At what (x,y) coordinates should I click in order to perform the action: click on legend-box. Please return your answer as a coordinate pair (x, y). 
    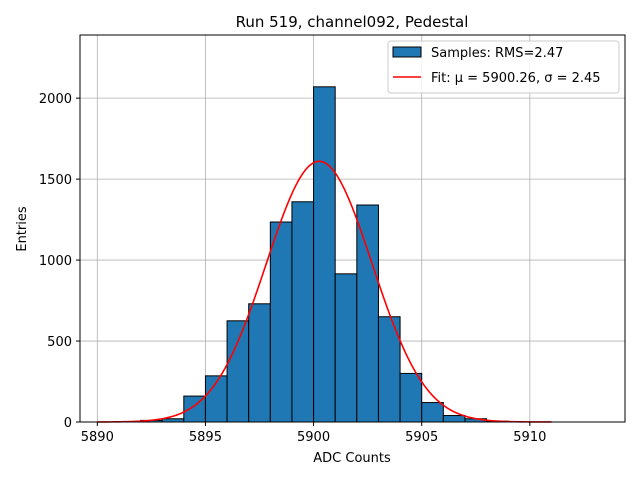
    Looking at the image, I should click on (503, 67).